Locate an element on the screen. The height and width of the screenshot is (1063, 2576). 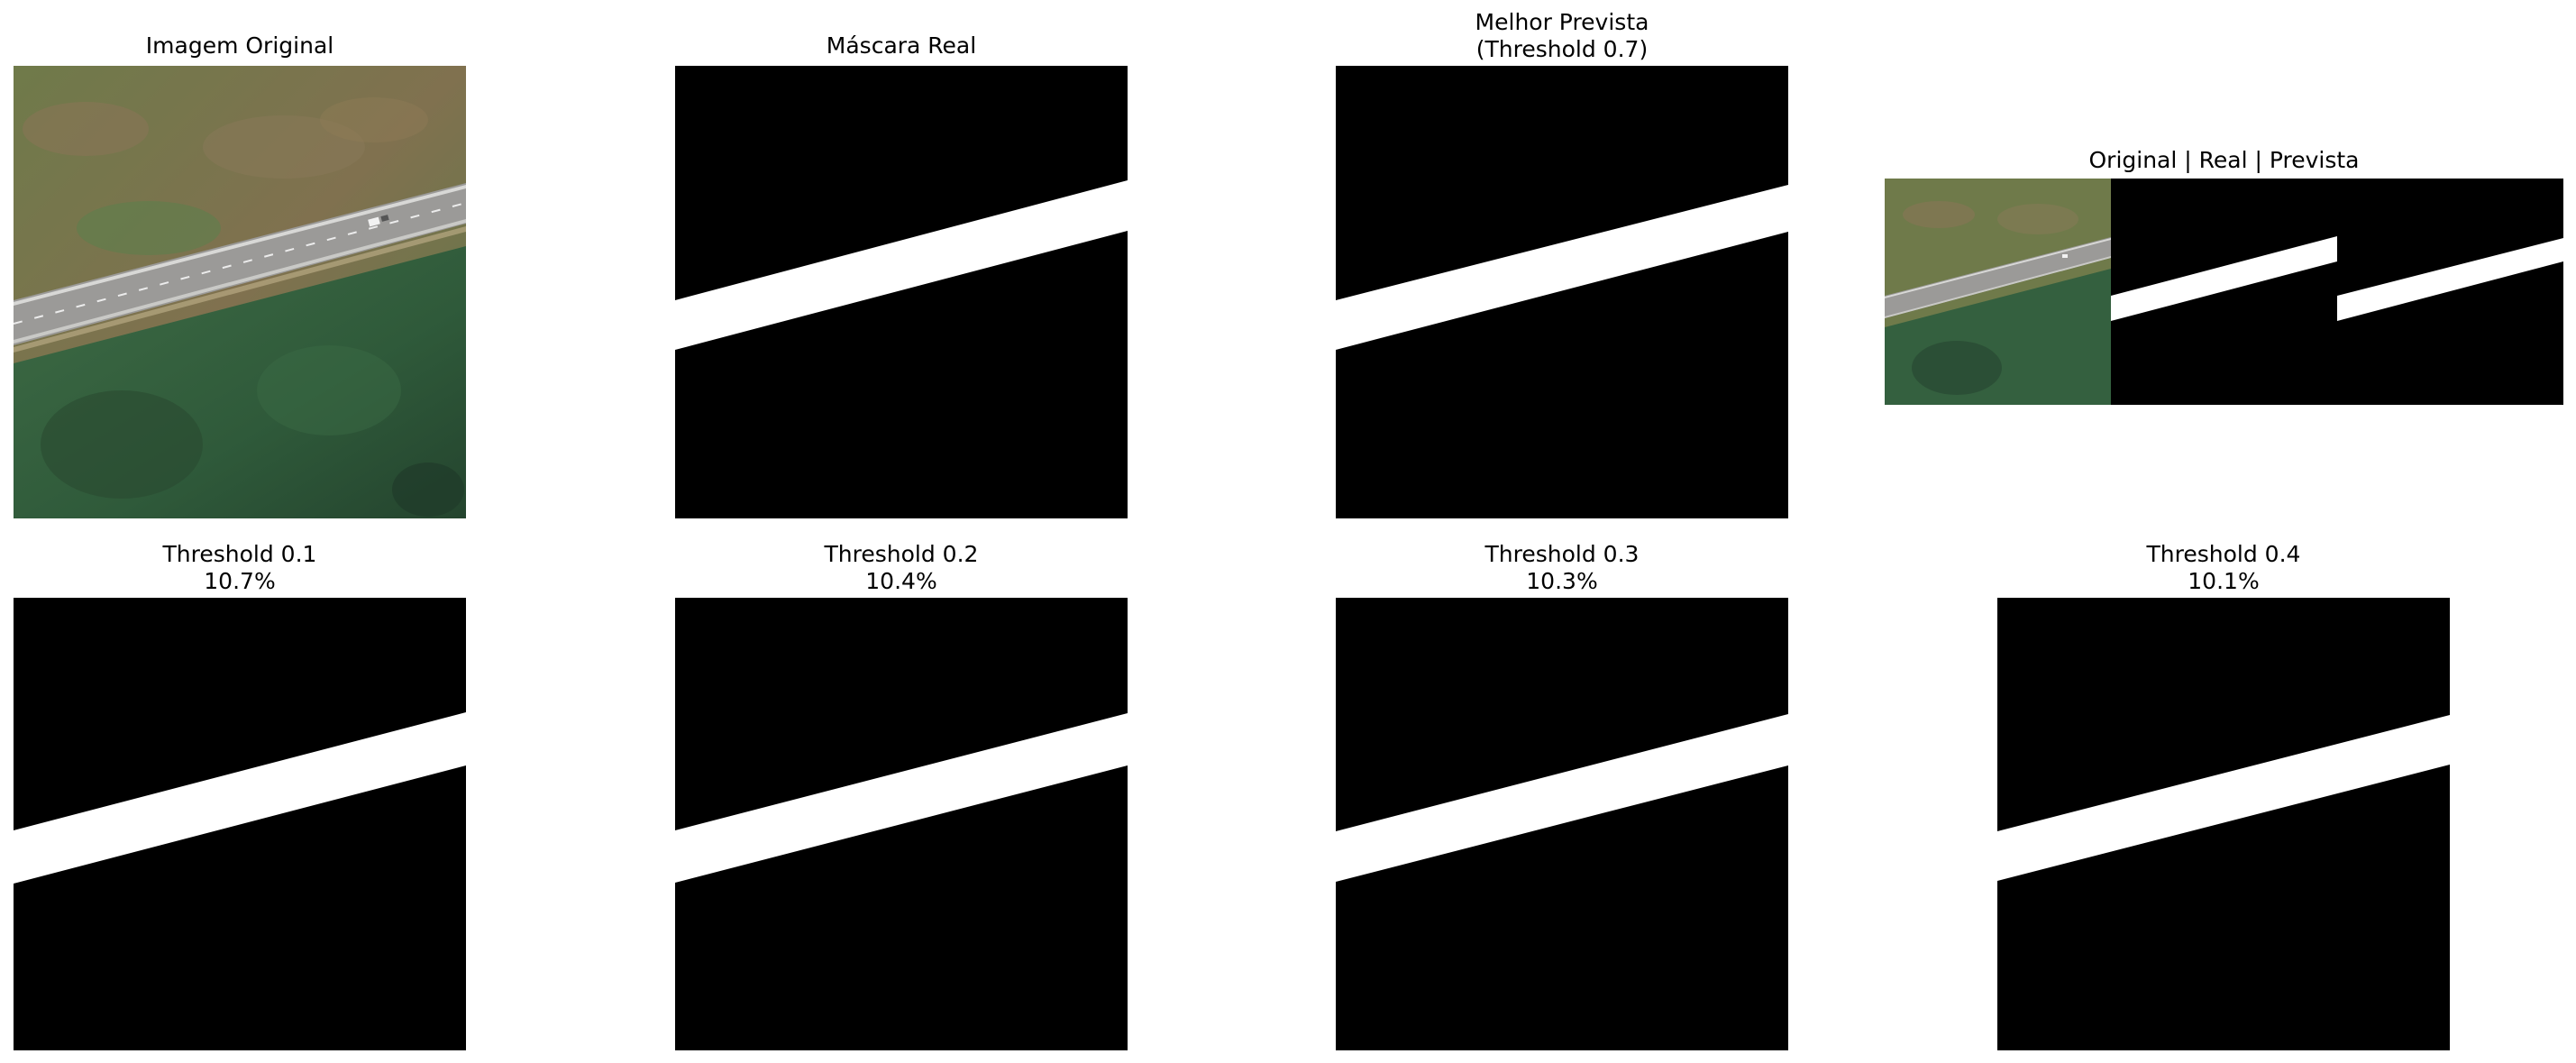
original-aerial-image is located at coordinates (240, 292).